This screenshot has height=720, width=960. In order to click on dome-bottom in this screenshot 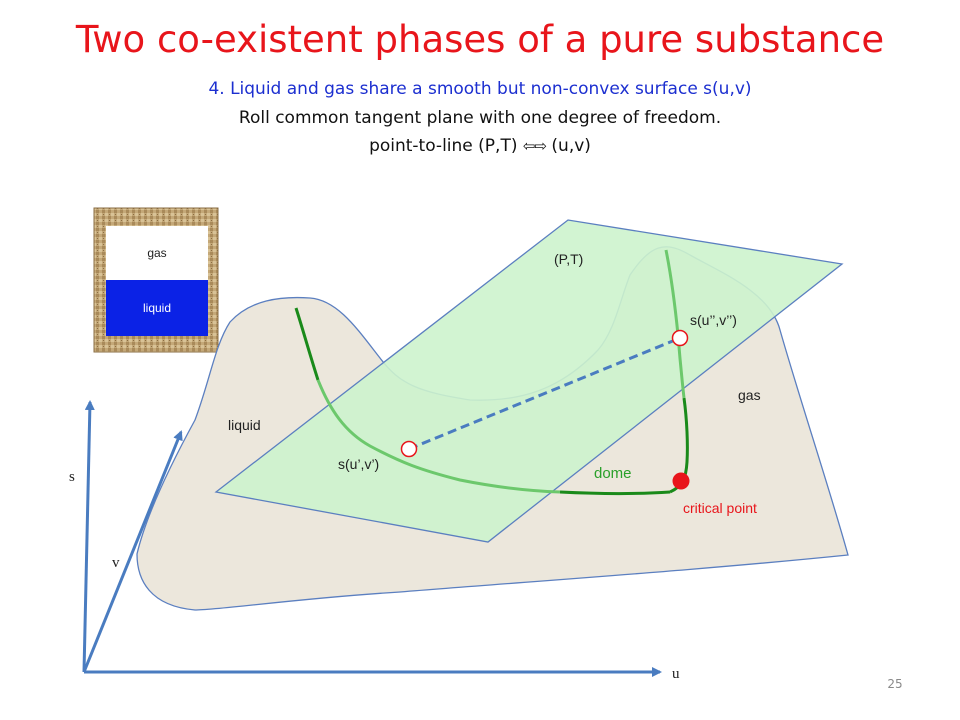, I will do `click(615, 492)`.